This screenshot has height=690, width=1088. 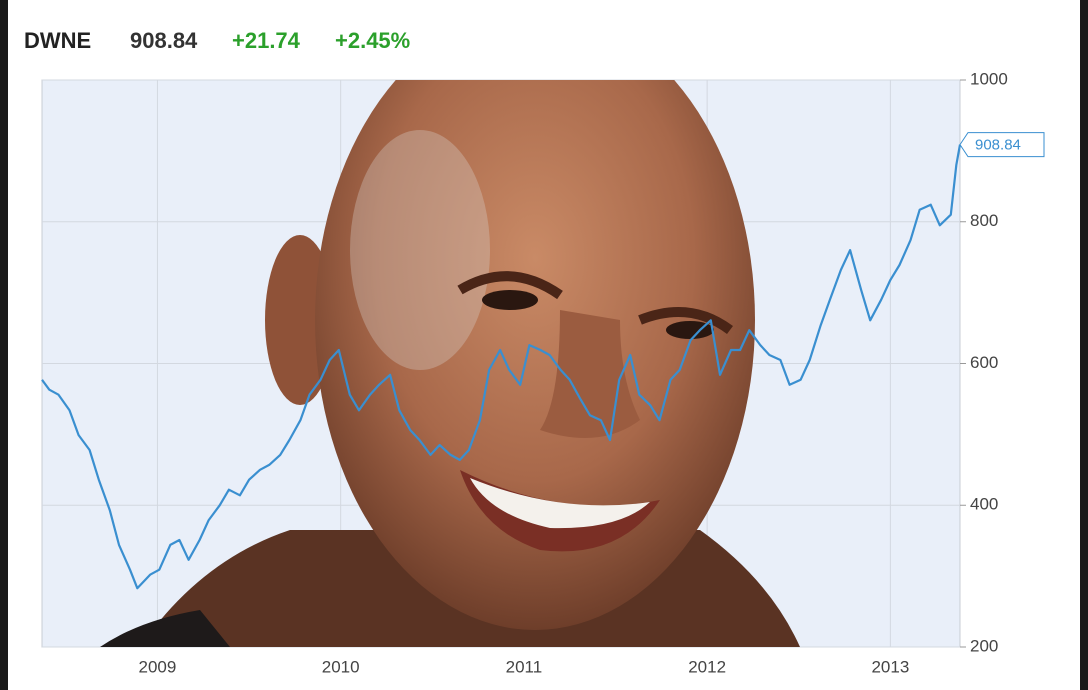 What do you see at coordinates (890, 666) in the screenshot?
I see `x-tick-label: 2013` at bounding box center [890, 666].